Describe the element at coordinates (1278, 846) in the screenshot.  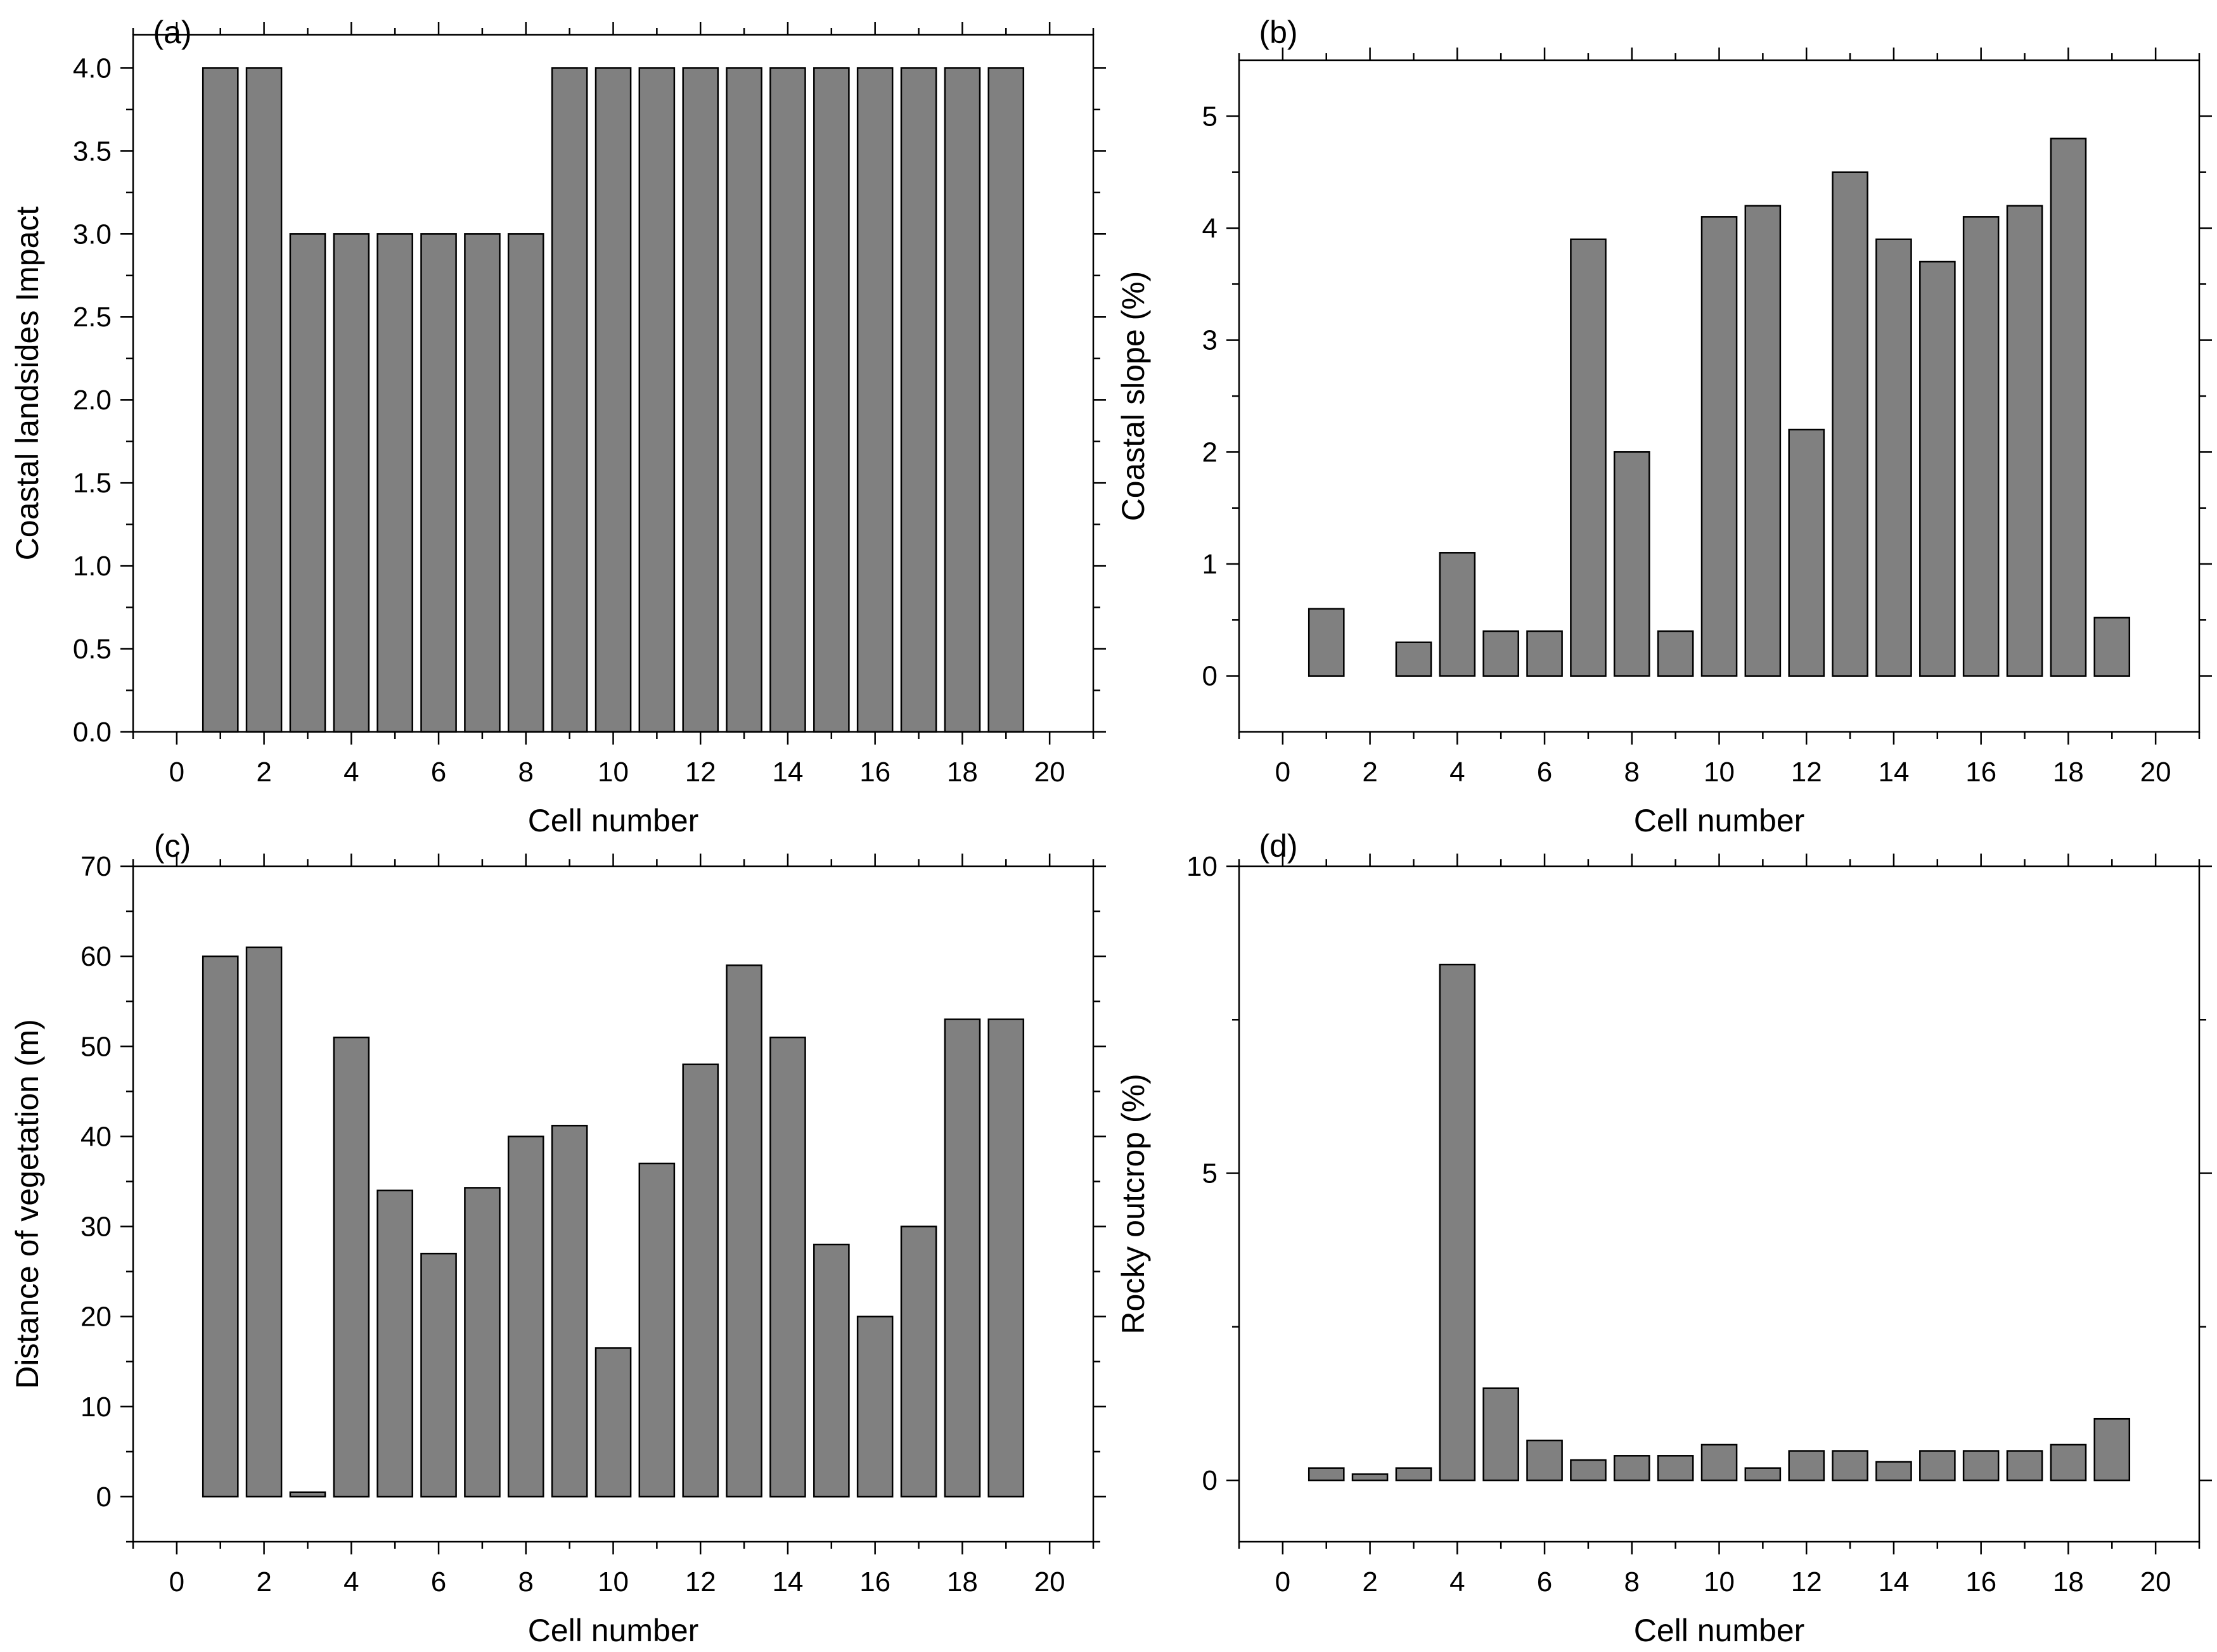
I see `panel-label: (d)` at that location.